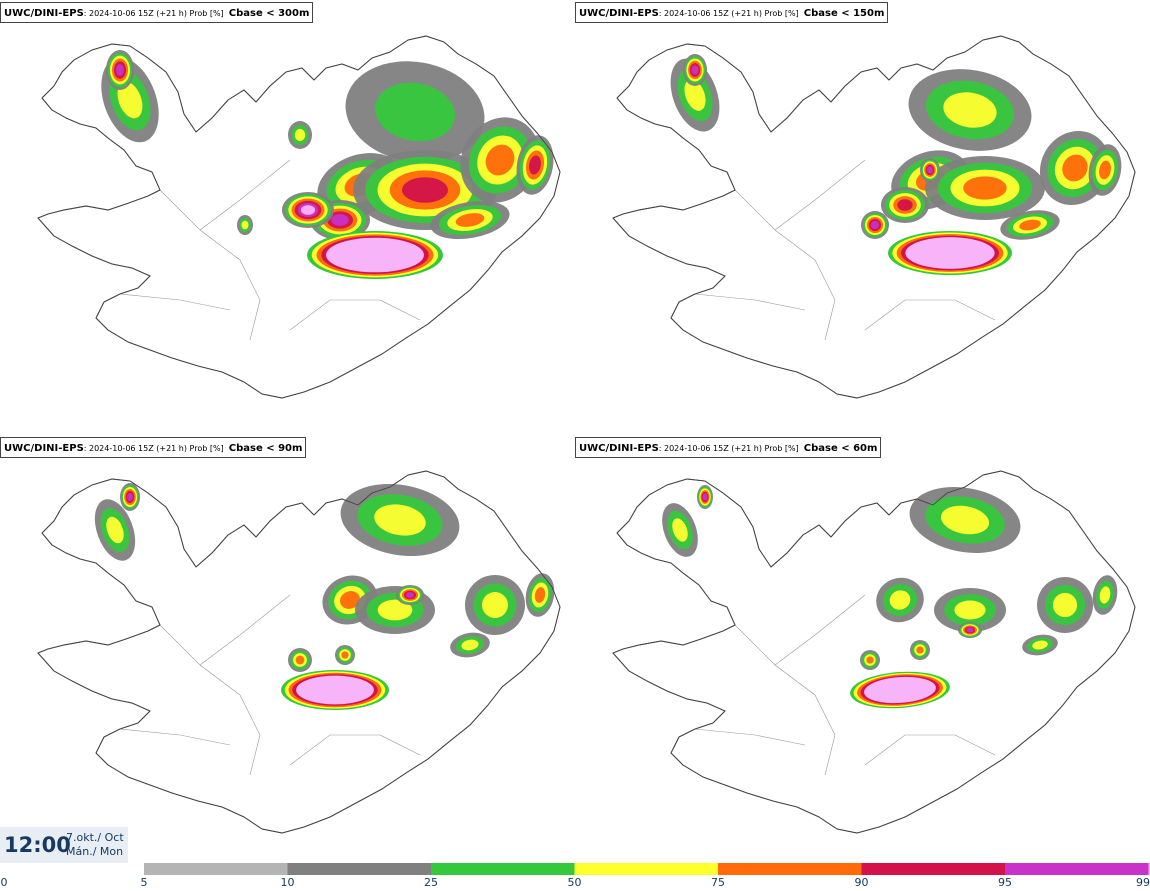 This screenshot has height=891, width=1150. Describe the element at coordinates (861, 882) in the screenshot. I see `colorbar-tick-label: 90` at that location.